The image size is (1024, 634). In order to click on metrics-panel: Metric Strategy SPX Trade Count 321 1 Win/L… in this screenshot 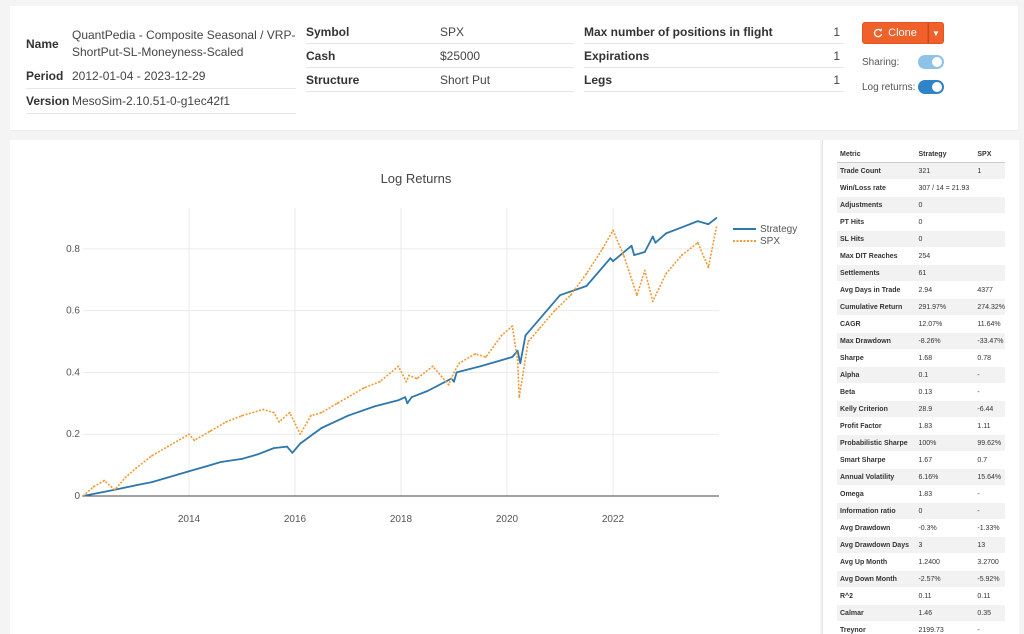, I will do `click(920, 387)`.